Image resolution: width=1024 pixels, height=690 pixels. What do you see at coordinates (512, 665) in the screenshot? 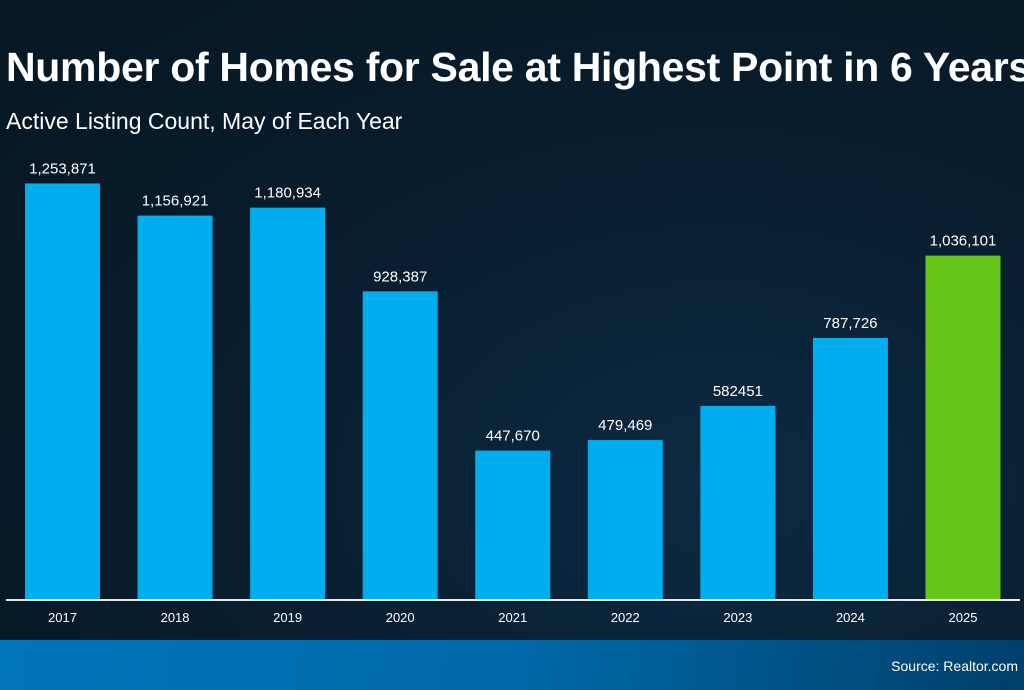
I see `footer-band: Source: Realtor.com` at bounding box center [512, 665].